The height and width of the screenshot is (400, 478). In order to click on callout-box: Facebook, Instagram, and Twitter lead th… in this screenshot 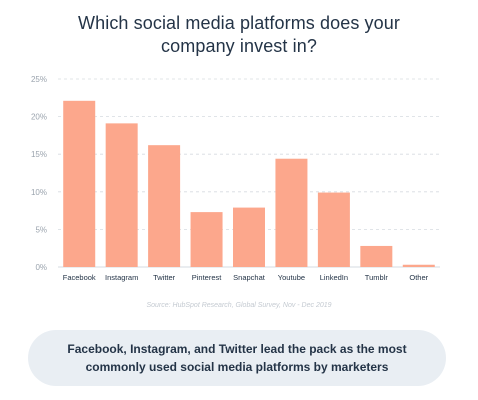, I will do `click(237, 358)`.